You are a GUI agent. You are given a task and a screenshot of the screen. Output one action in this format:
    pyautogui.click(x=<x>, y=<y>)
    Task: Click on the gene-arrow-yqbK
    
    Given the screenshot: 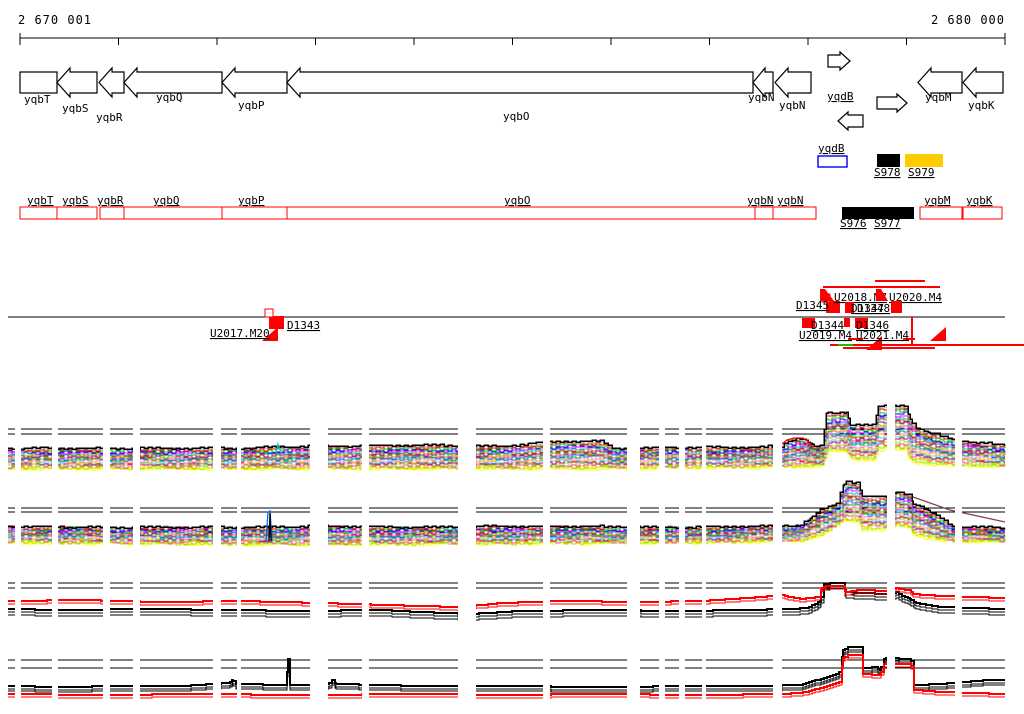 What is the action you would take?
    pyautogui.click(x=983, y=82)
    